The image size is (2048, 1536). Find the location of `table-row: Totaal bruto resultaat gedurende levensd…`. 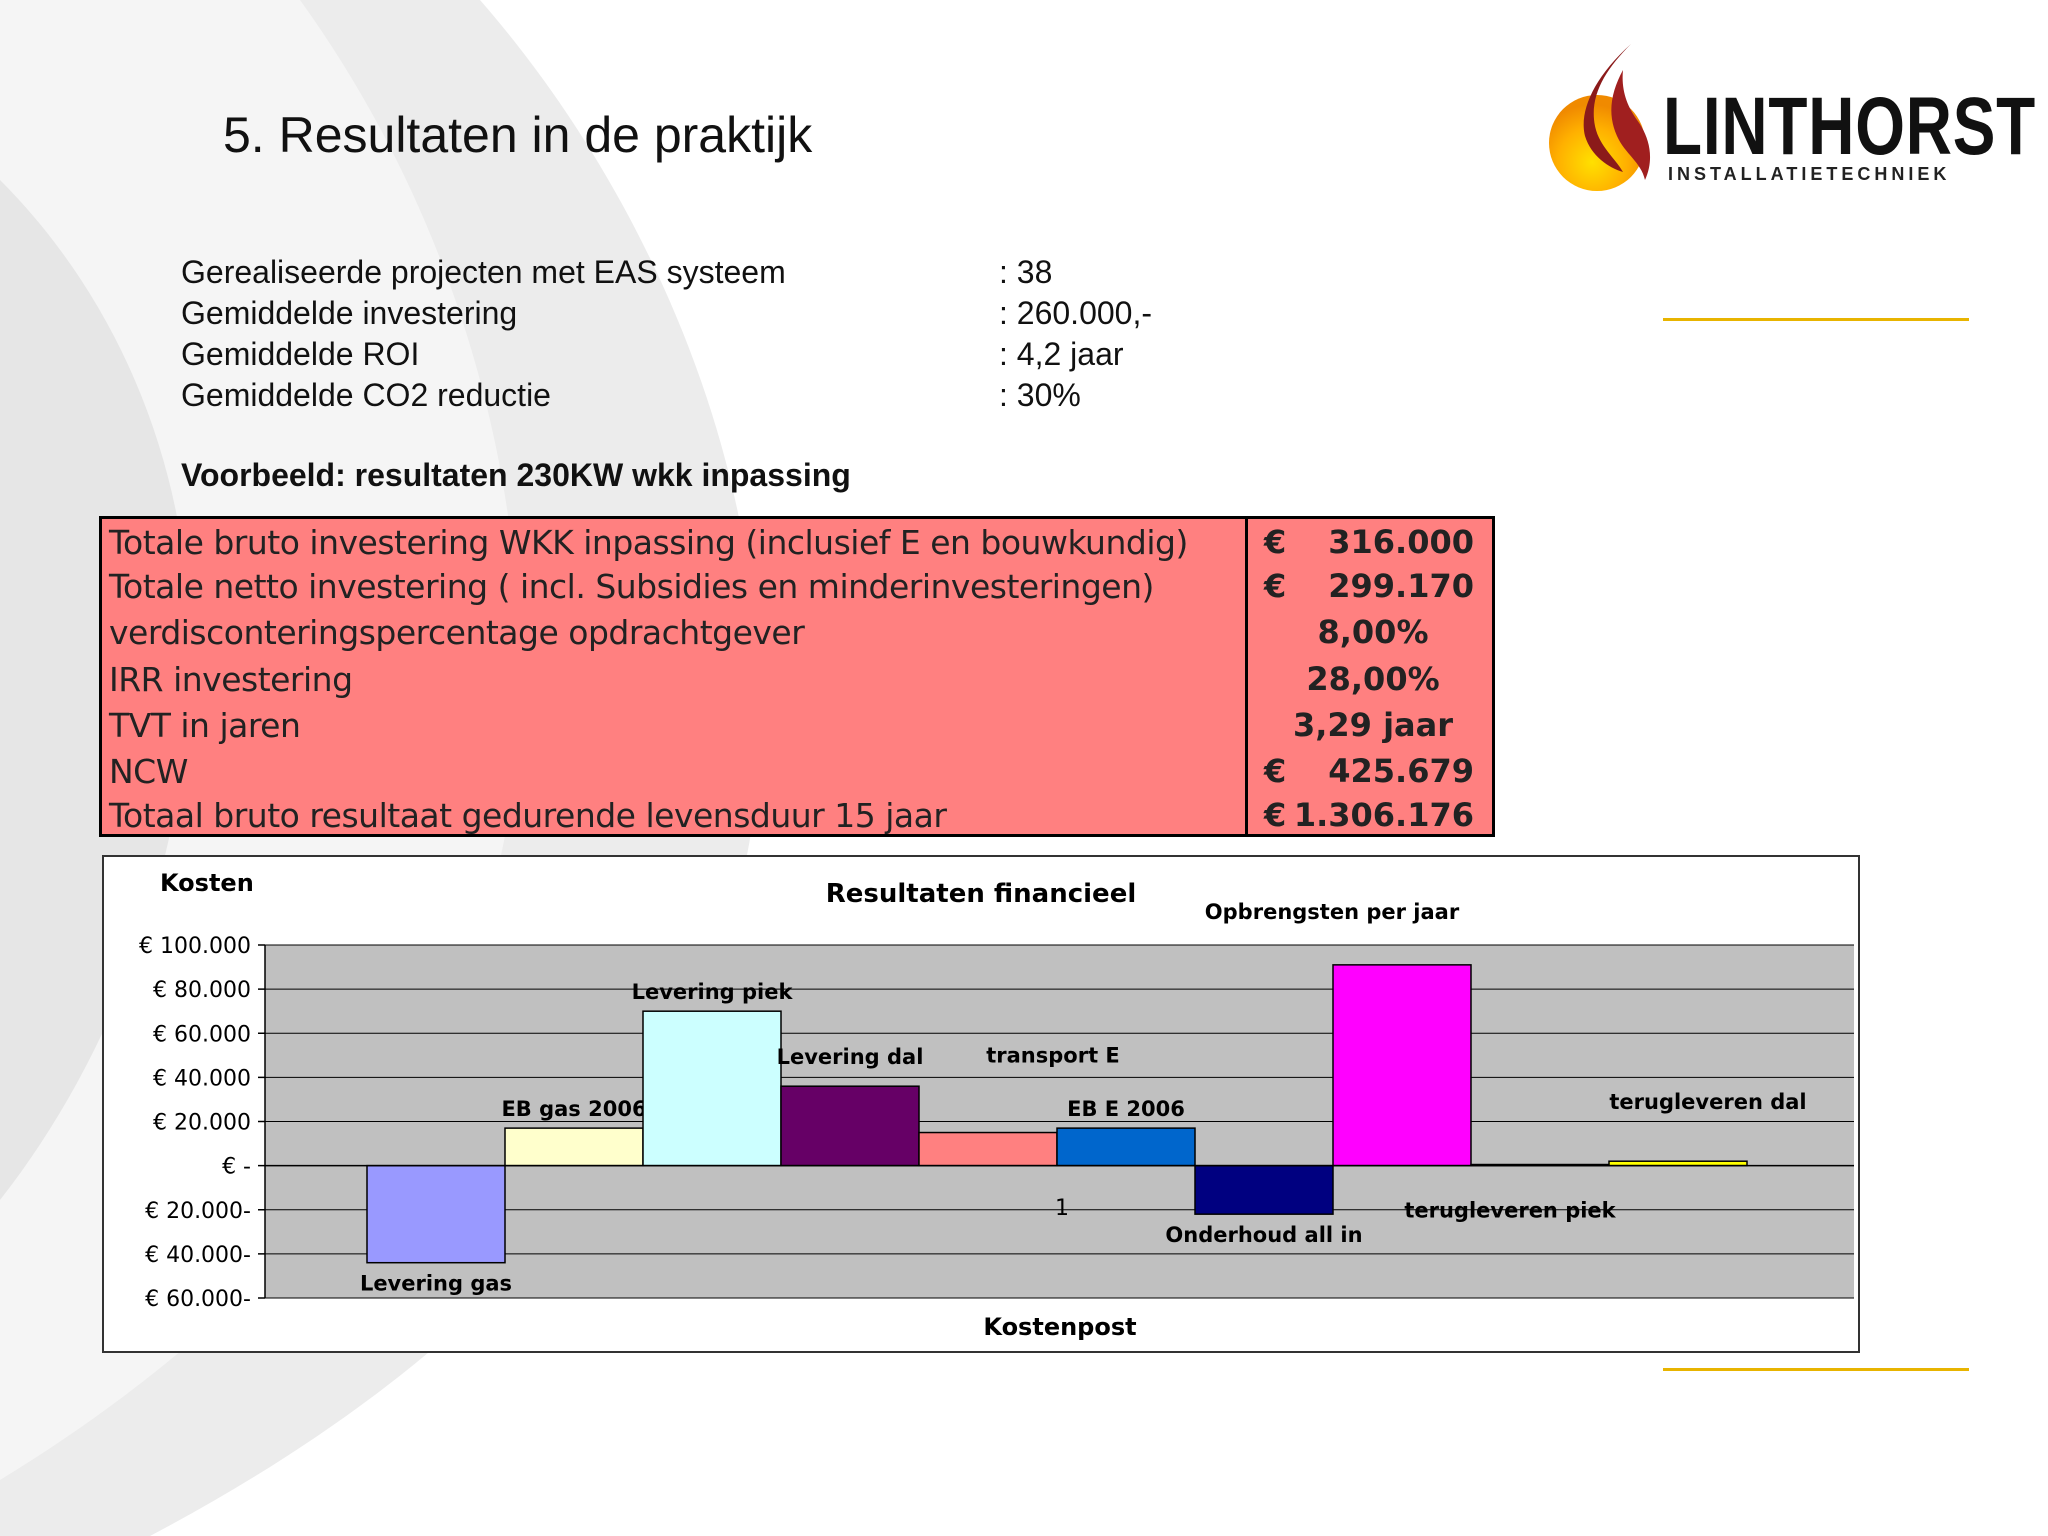

table-row: Totaal bruto resultaat gedurende levensd… is located at coordinates (797, 819).